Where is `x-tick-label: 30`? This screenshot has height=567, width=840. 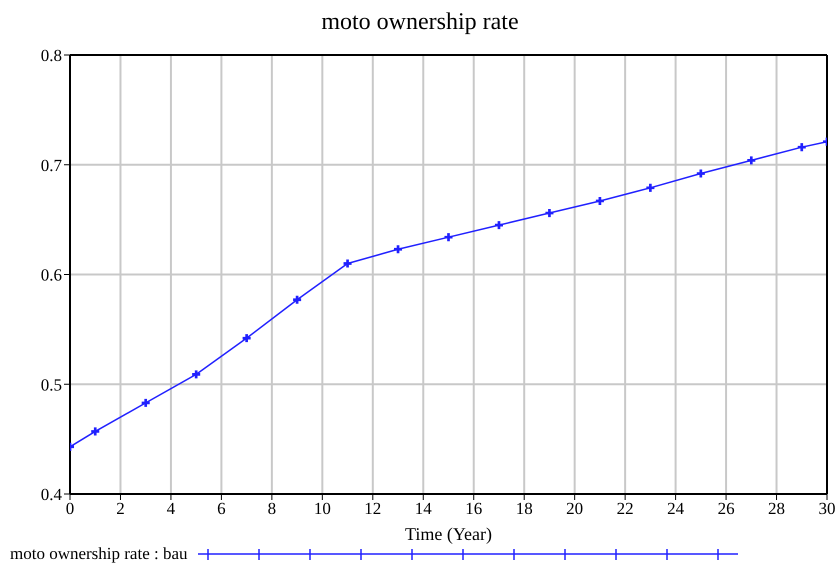 x-tick-label: 30 is located at coordinates (827, 508).